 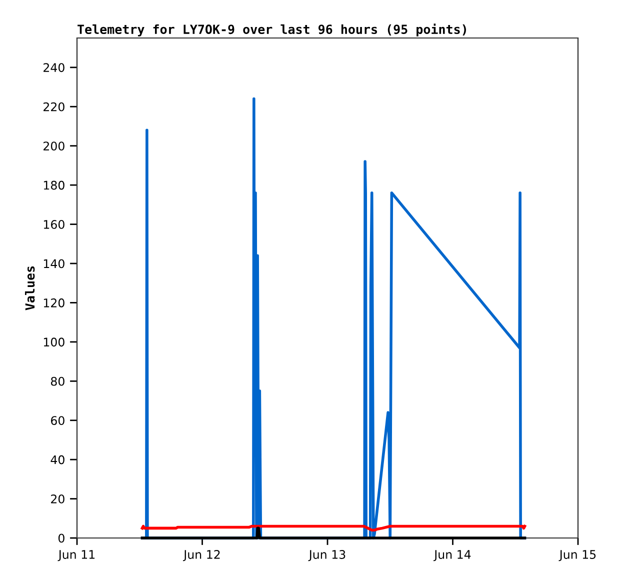 I want to click on y-tick-label: 100, so click(x=54, y=342).